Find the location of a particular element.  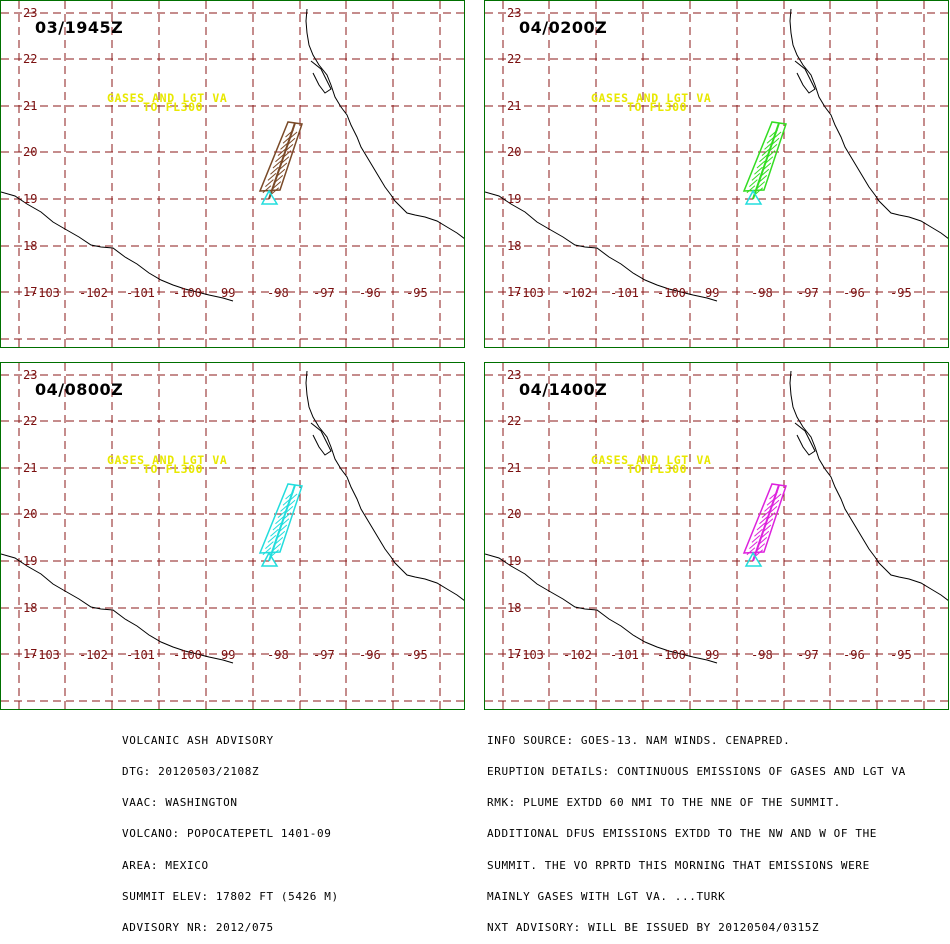

lon-tick-label: -97 is located at coordinates (324, 655).